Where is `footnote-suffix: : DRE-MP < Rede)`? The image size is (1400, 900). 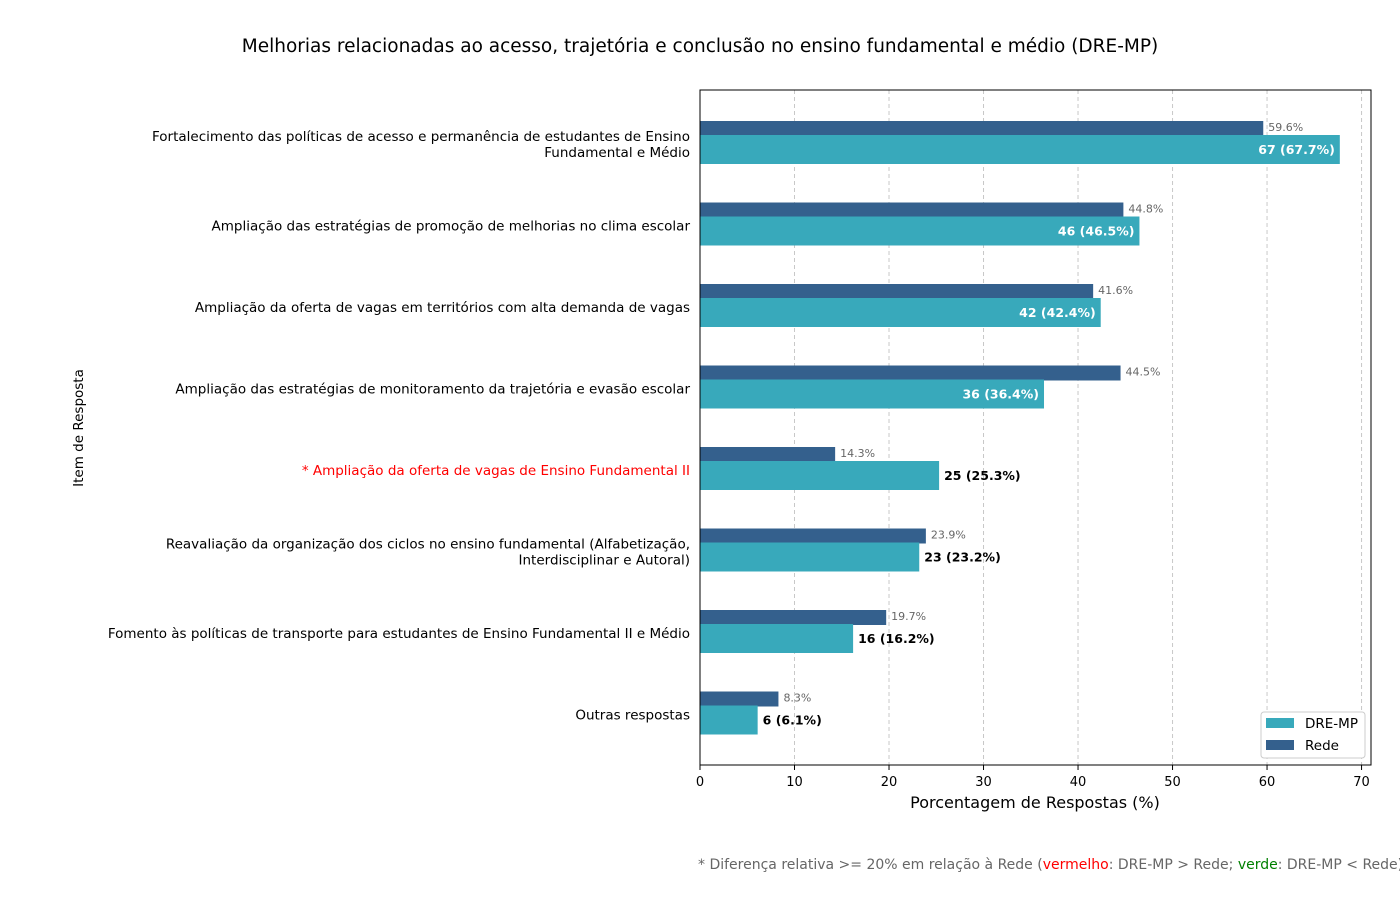
footnote-suffix: : DRE-MP < Rede) is located at coordinates (1338, 865).